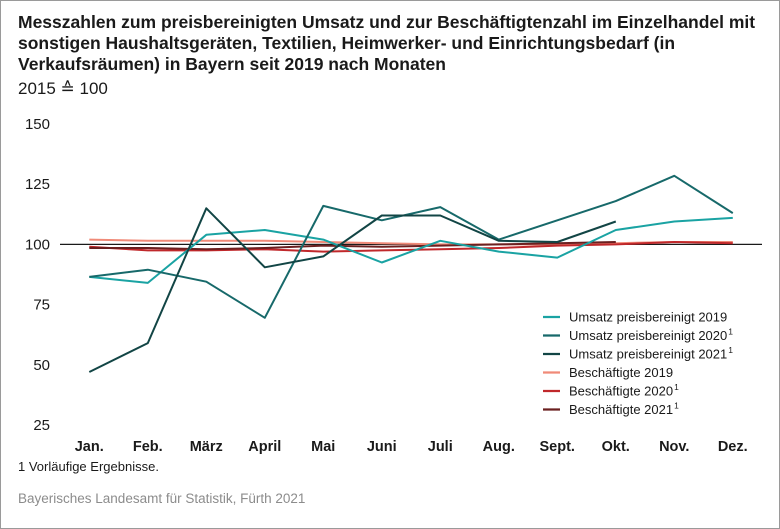  I want to click on y-tick-label: 150, so click(37, 124).